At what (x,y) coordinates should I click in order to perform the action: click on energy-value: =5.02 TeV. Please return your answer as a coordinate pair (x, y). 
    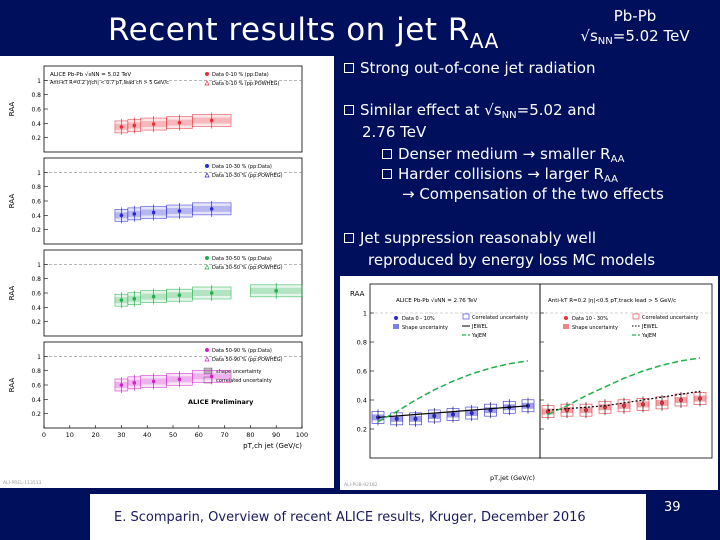
    Looking at the image, I should click on (651, 36).